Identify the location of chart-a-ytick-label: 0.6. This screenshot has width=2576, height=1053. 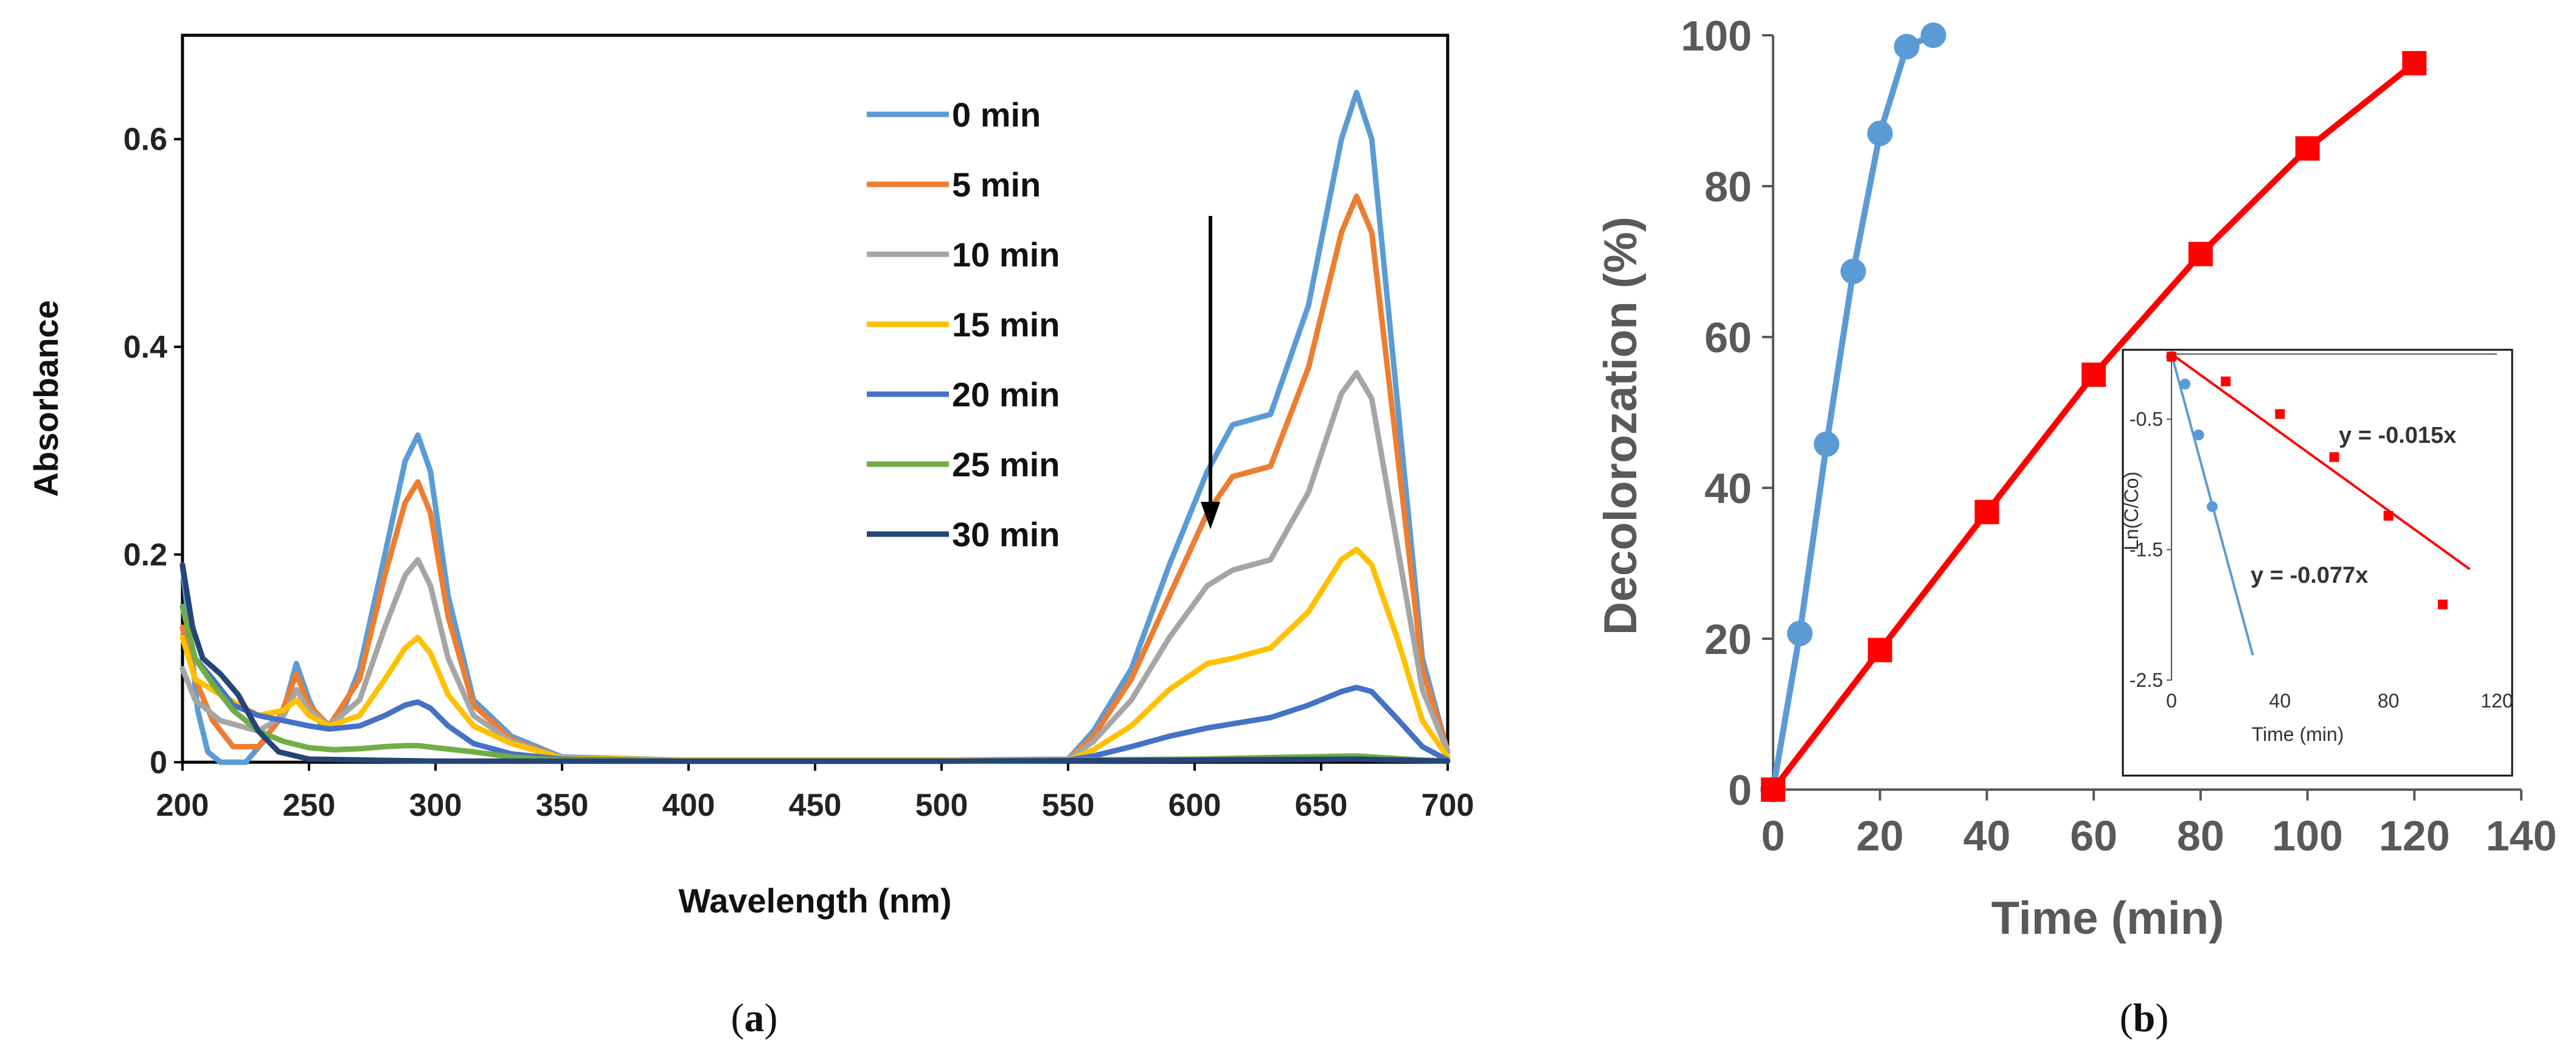
(145, 140).